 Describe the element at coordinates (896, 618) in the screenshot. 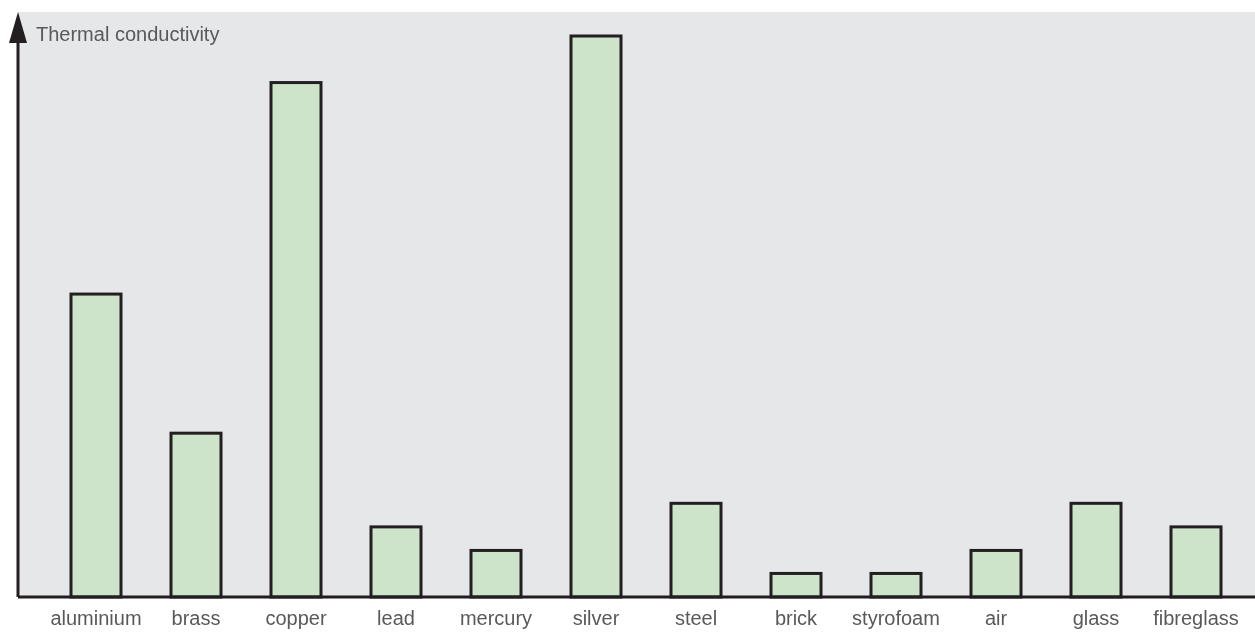

I see `x-tick-label: styrofoam` at that location.